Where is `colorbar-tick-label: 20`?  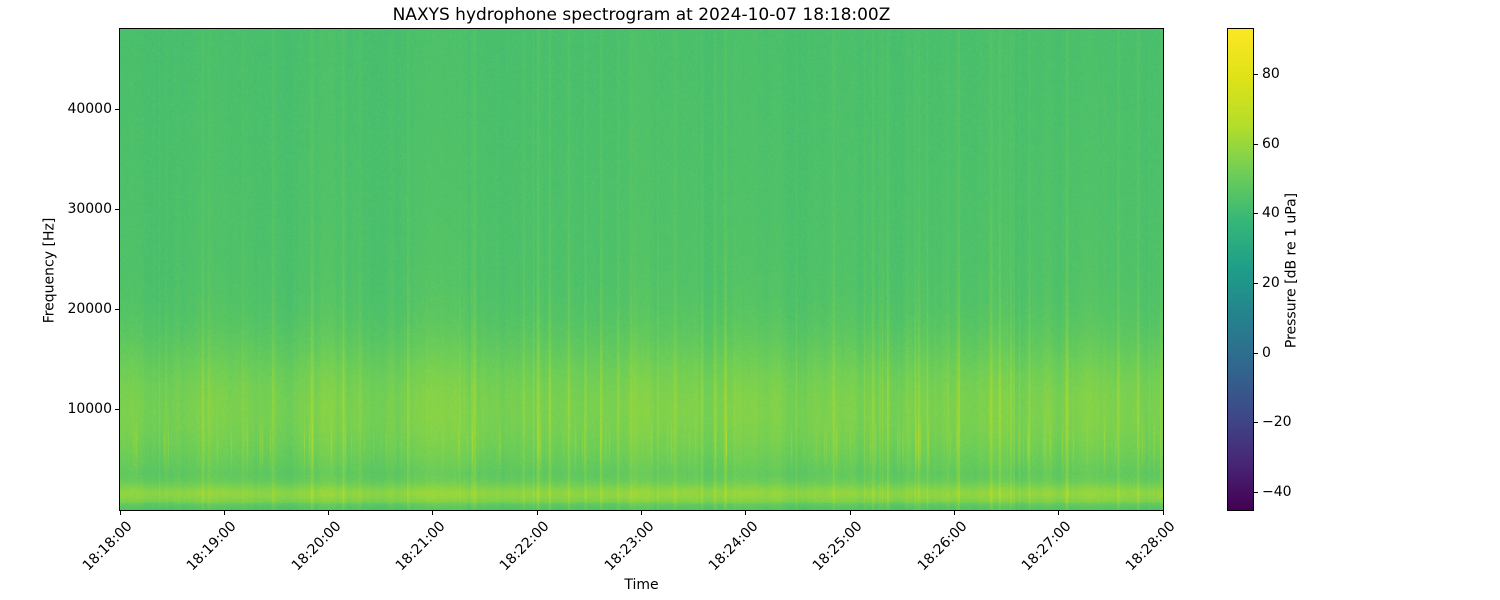
colorbar-tick-label: 20 is located at coordinates (1271, 282).